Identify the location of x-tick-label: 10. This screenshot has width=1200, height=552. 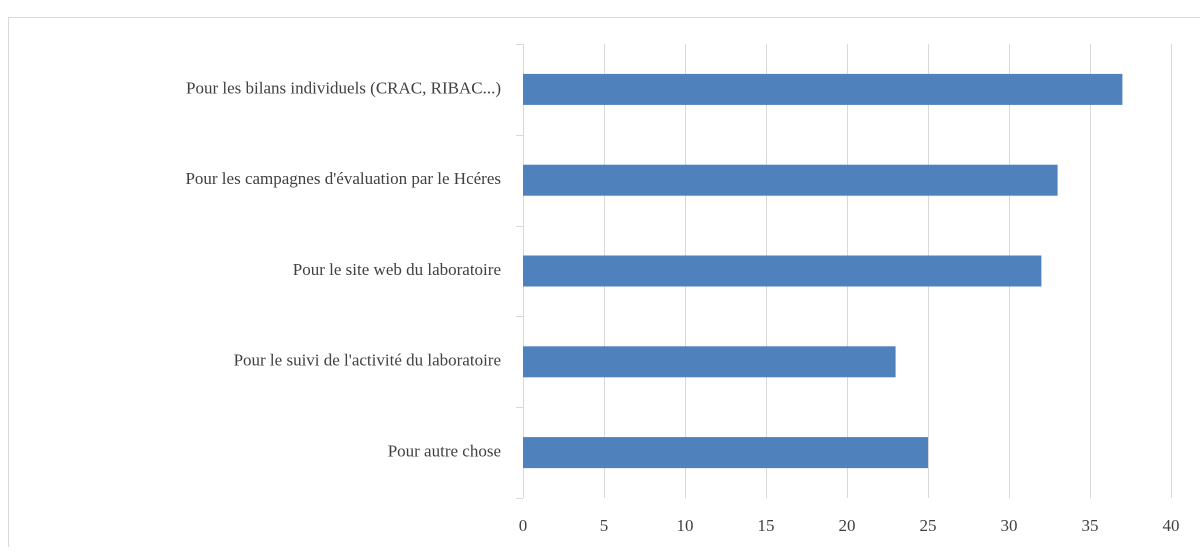
(685, 525).